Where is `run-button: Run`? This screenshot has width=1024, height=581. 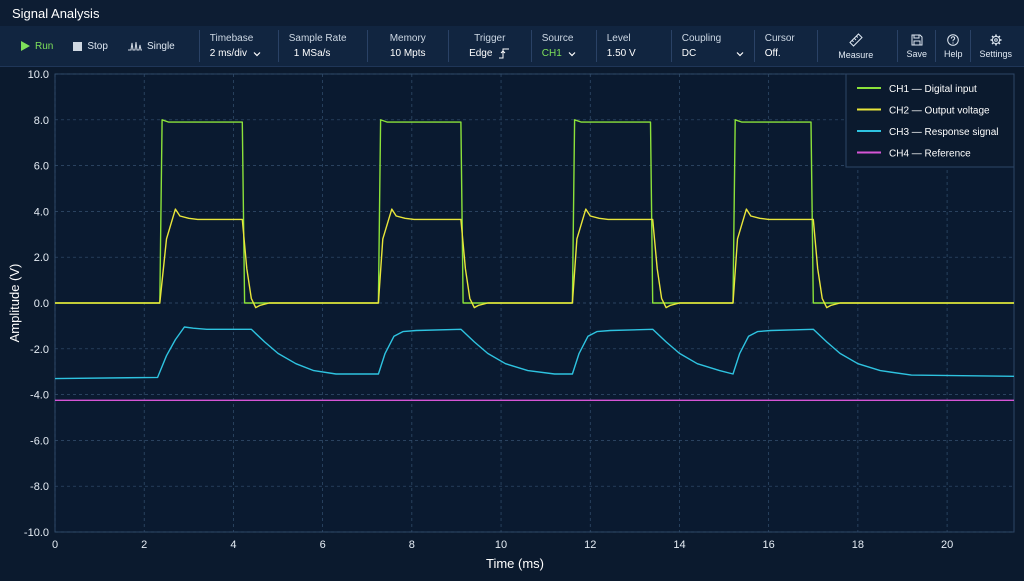
run-button: Run is located at coordinates (36, 46).